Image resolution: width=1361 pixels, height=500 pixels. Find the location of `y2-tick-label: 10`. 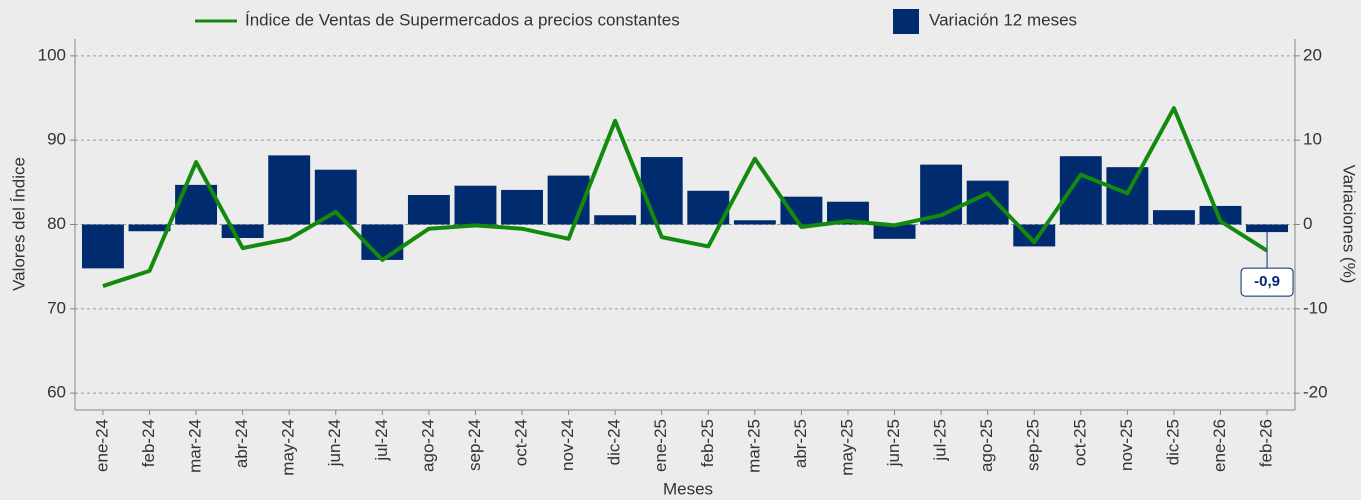

y2-tick-label: 10 is located at coordinates (1312, 139).